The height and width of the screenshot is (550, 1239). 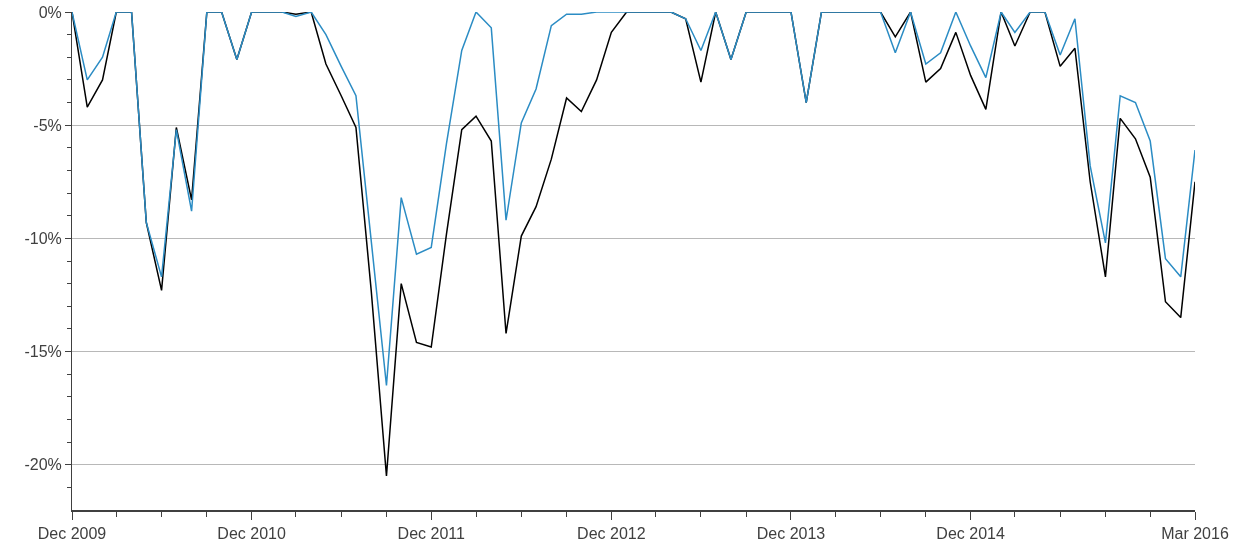 What do you see at coordinates (50, 12) in the screenshot?
I see `y-tick-label: 0%` at bounding box center [50, 12].